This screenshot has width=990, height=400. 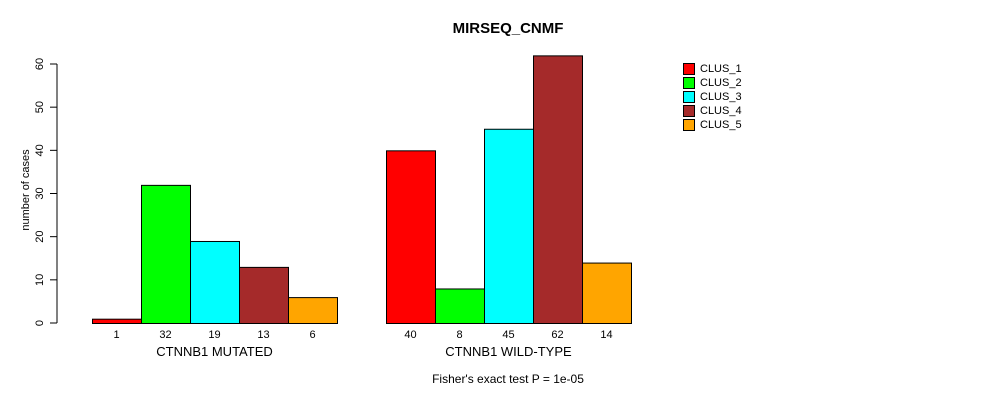 I want to click on bar-value-label-clus-3-ctnnb1-mutated: 19, so click(x=214, y=335).